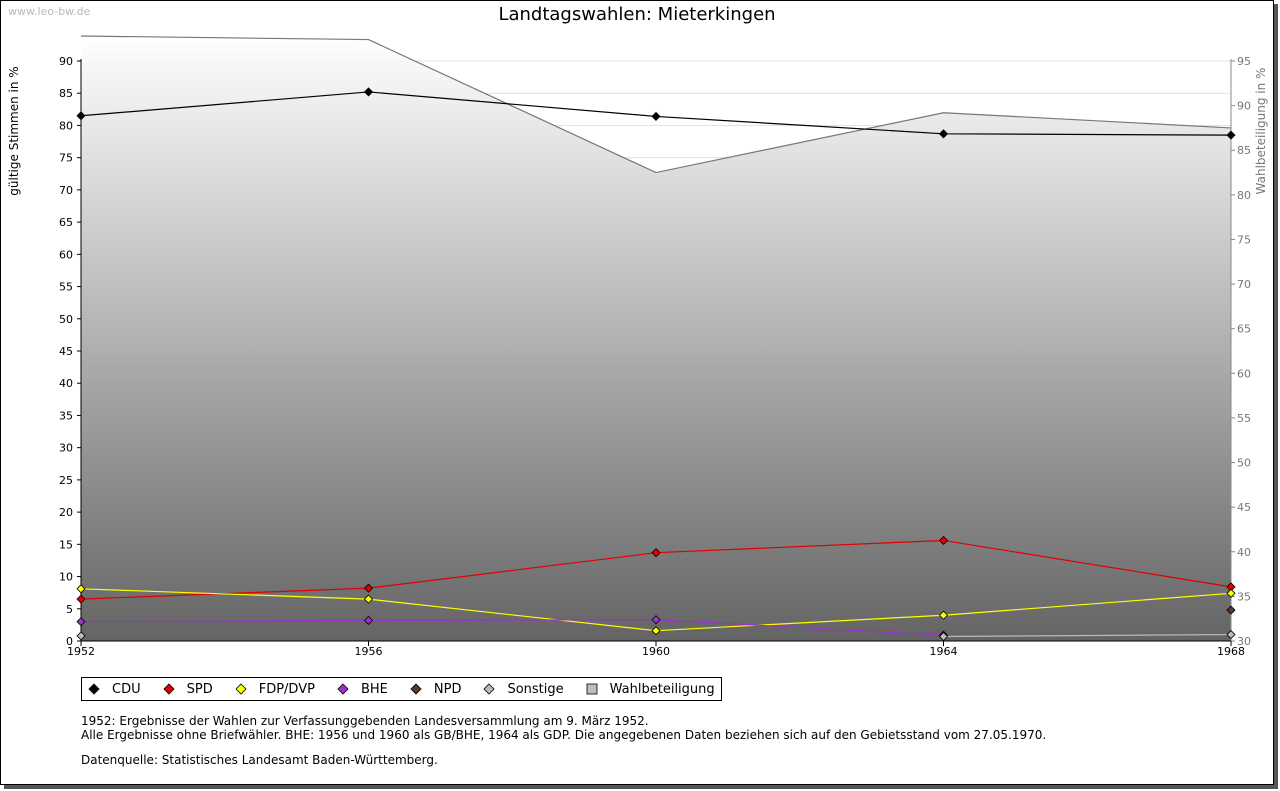 Image resolution: width=1280 pixels, height=791 pixels. What do you see at coordinates (416, 689) in the screenshot?
I see `legend-marker-npd` at bounding box center [416, 689].